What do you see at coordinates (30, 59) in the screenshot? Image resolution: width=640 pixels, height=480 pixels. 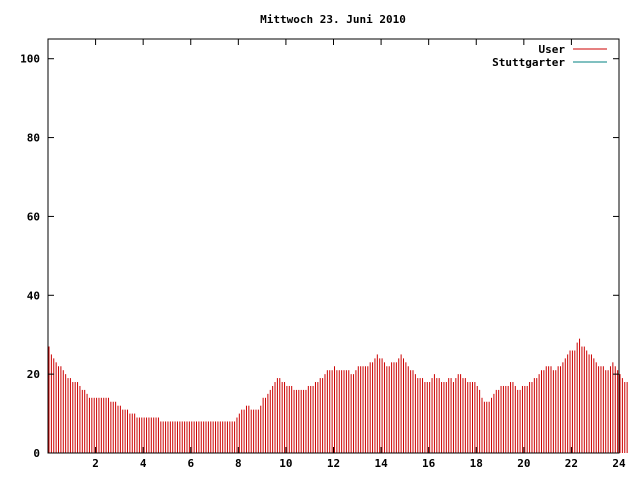 I see `y-tick-label: 100` at bounding box center [30, 59].